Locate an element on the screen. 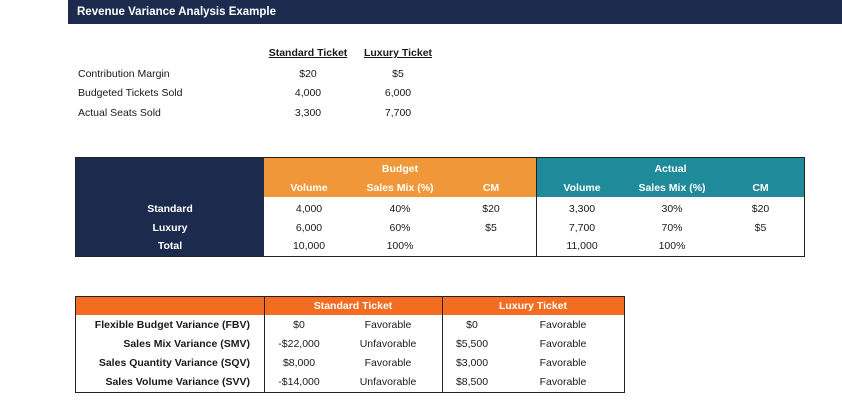 This screenshot has width=842, height=410. actual-cm-cell: $20 is located at coordinates (760, 209).